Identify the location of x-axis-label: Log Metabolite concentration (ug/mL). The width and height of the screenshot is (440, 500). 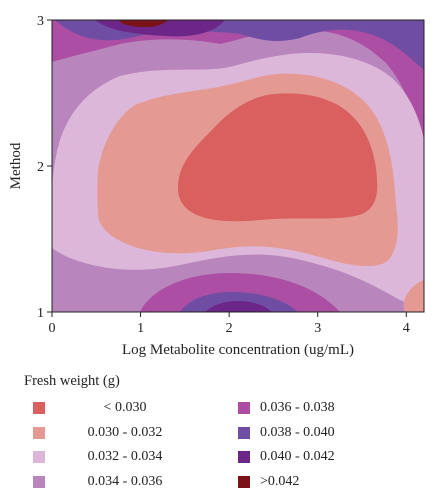
(238, 350).